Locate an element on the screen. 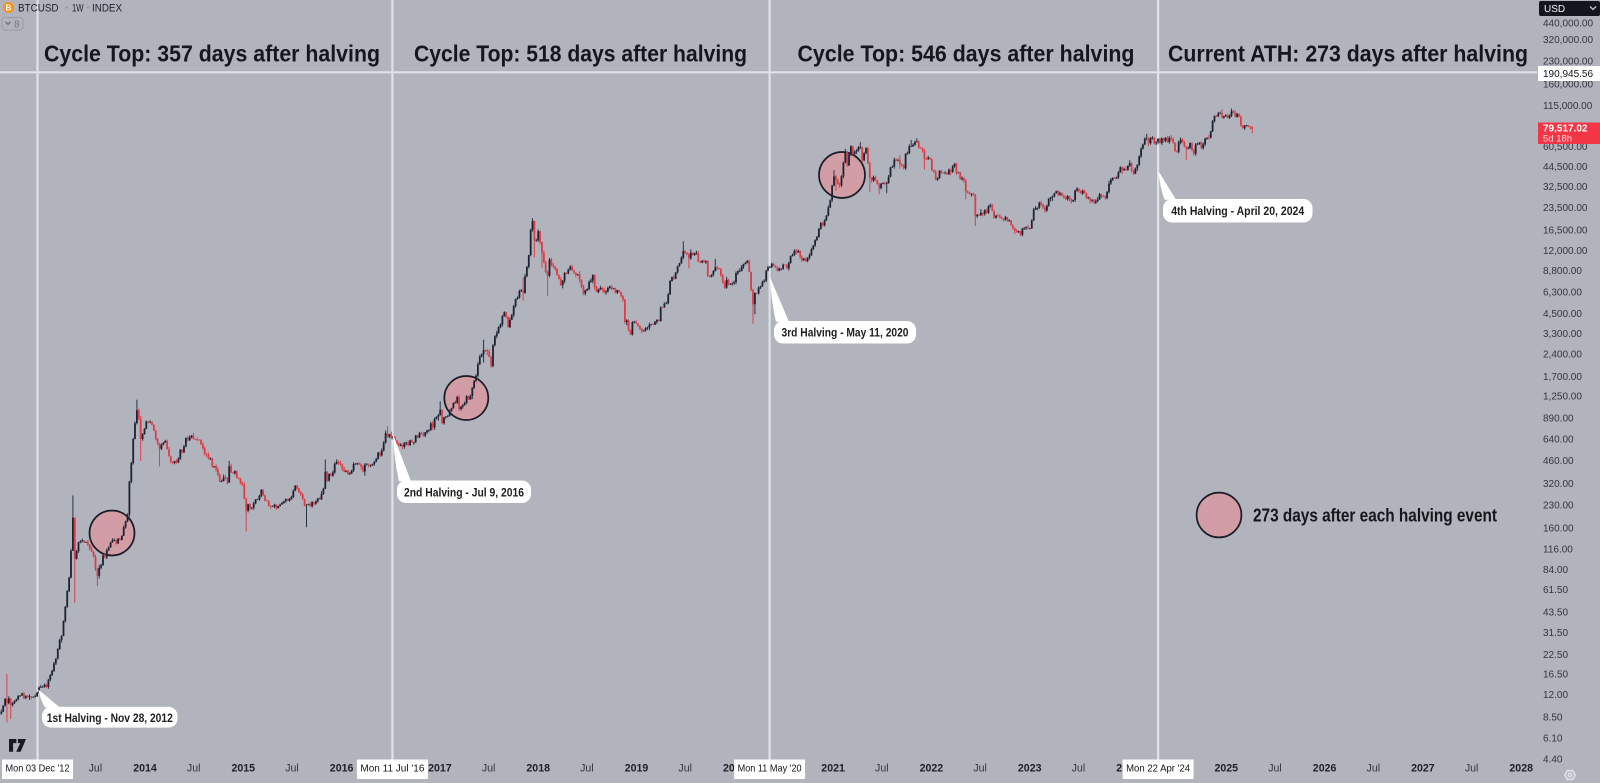 This screenshot has height=783, width=1600. svg-text: 2nd Halving - Jul 9, 2016 is located at coordinates (464, 492).